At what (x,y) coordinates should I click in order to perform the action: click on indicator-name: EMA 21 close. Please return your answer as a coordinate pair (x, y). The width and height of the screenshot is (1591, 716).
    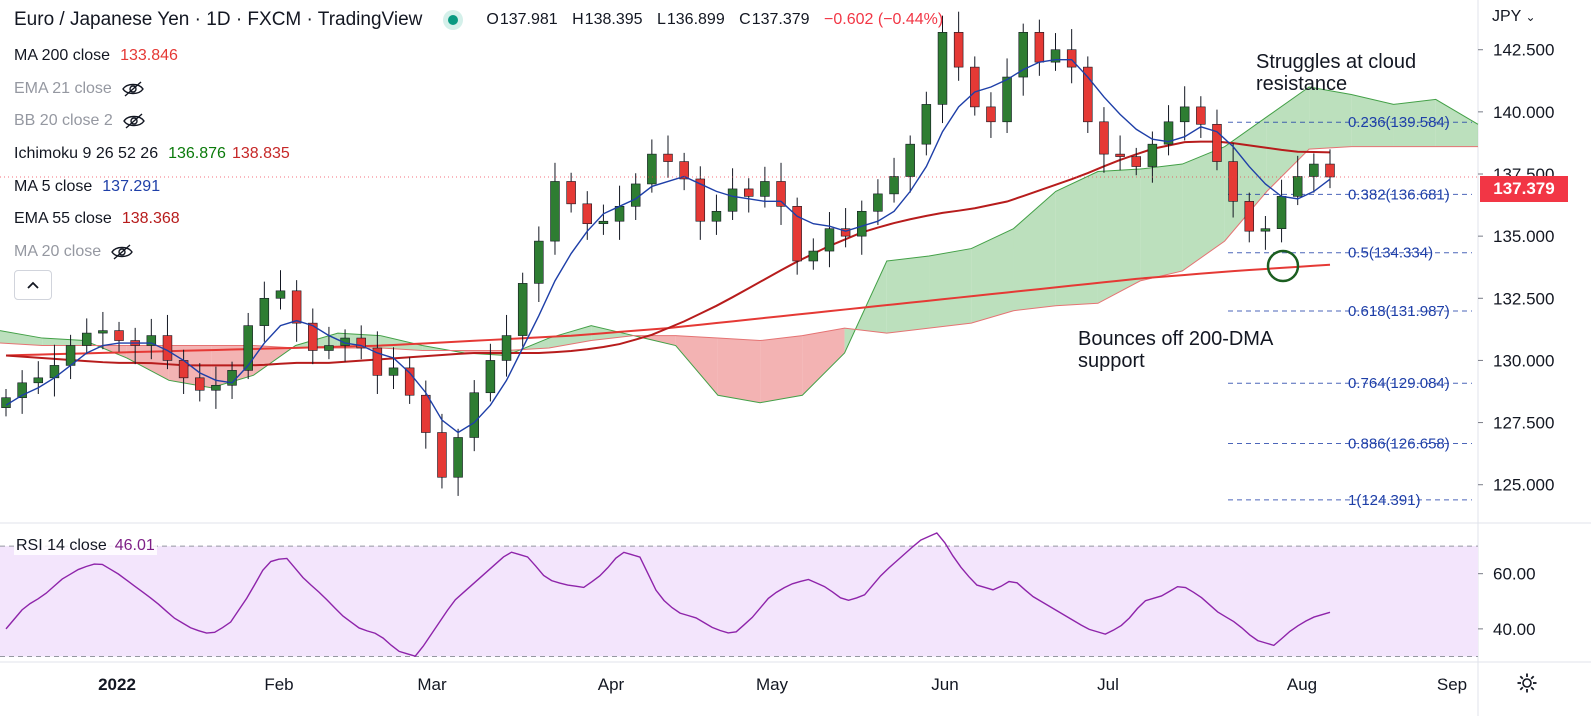
    Looking at the image, I should click on (63, 88).